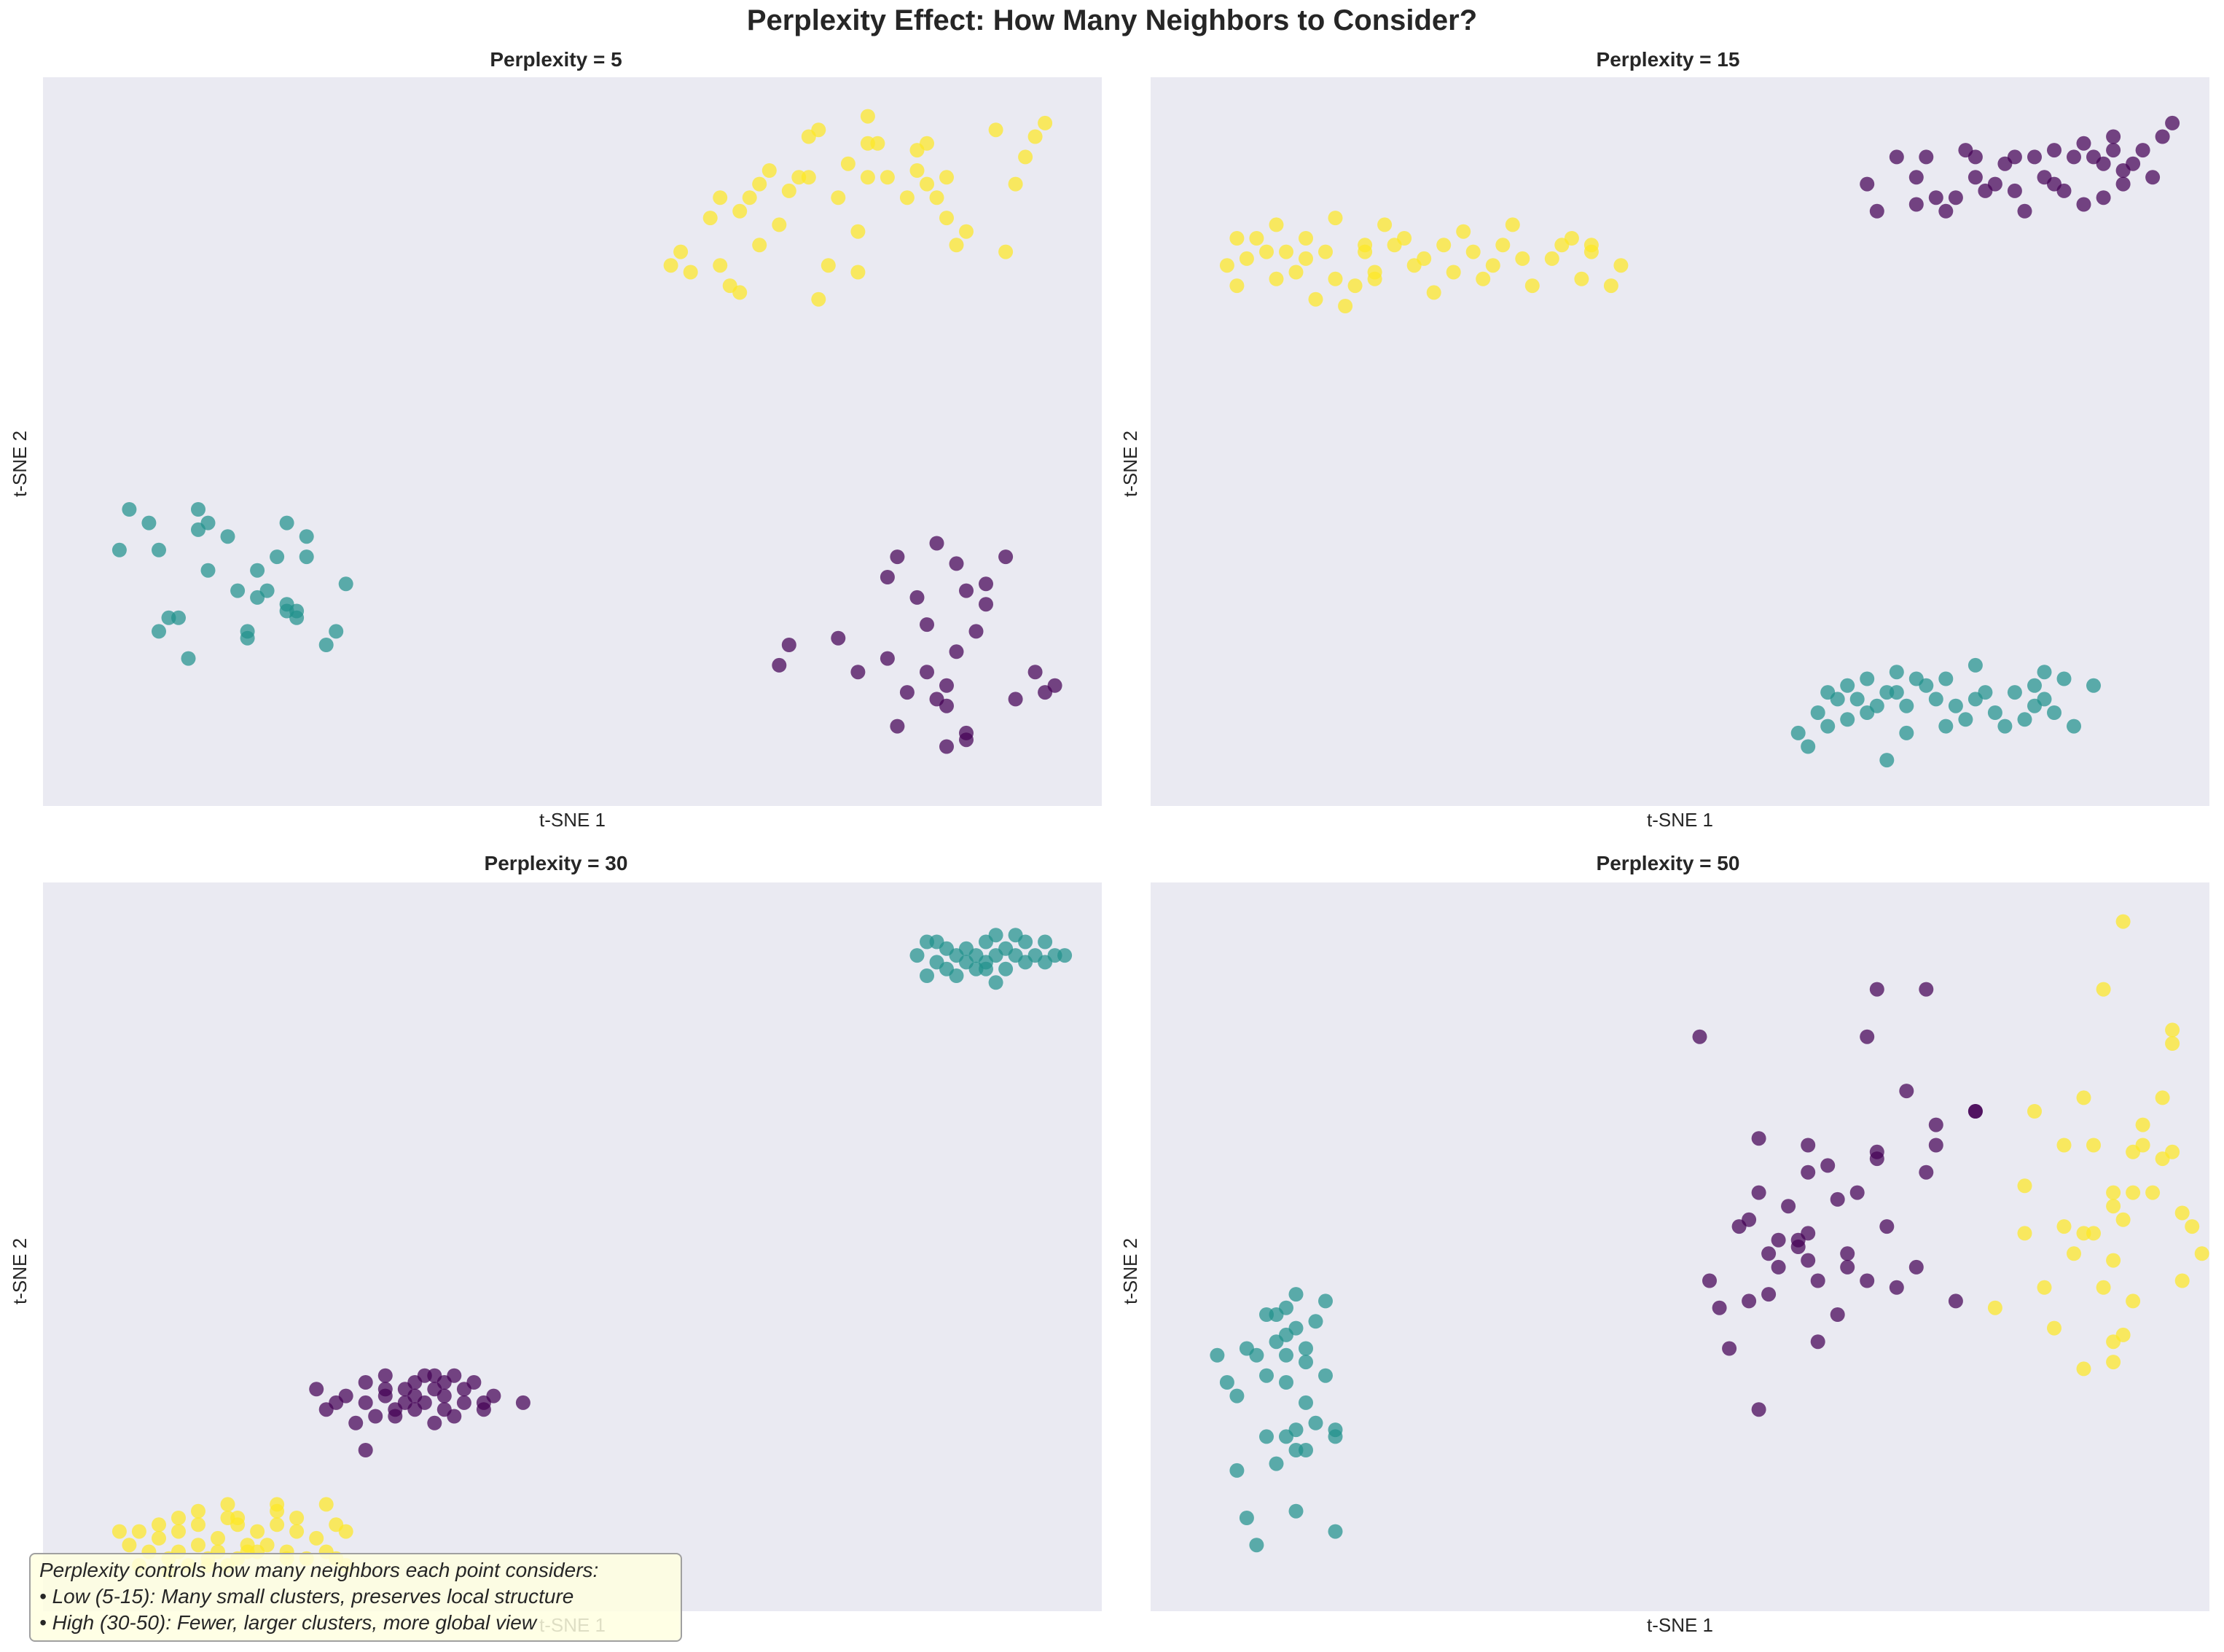 The image size is (2224, 1652). Describe the element at coordinates (1680, 820) in the screenshot. I see `x-axis-label: t-SNE 1` at that location.